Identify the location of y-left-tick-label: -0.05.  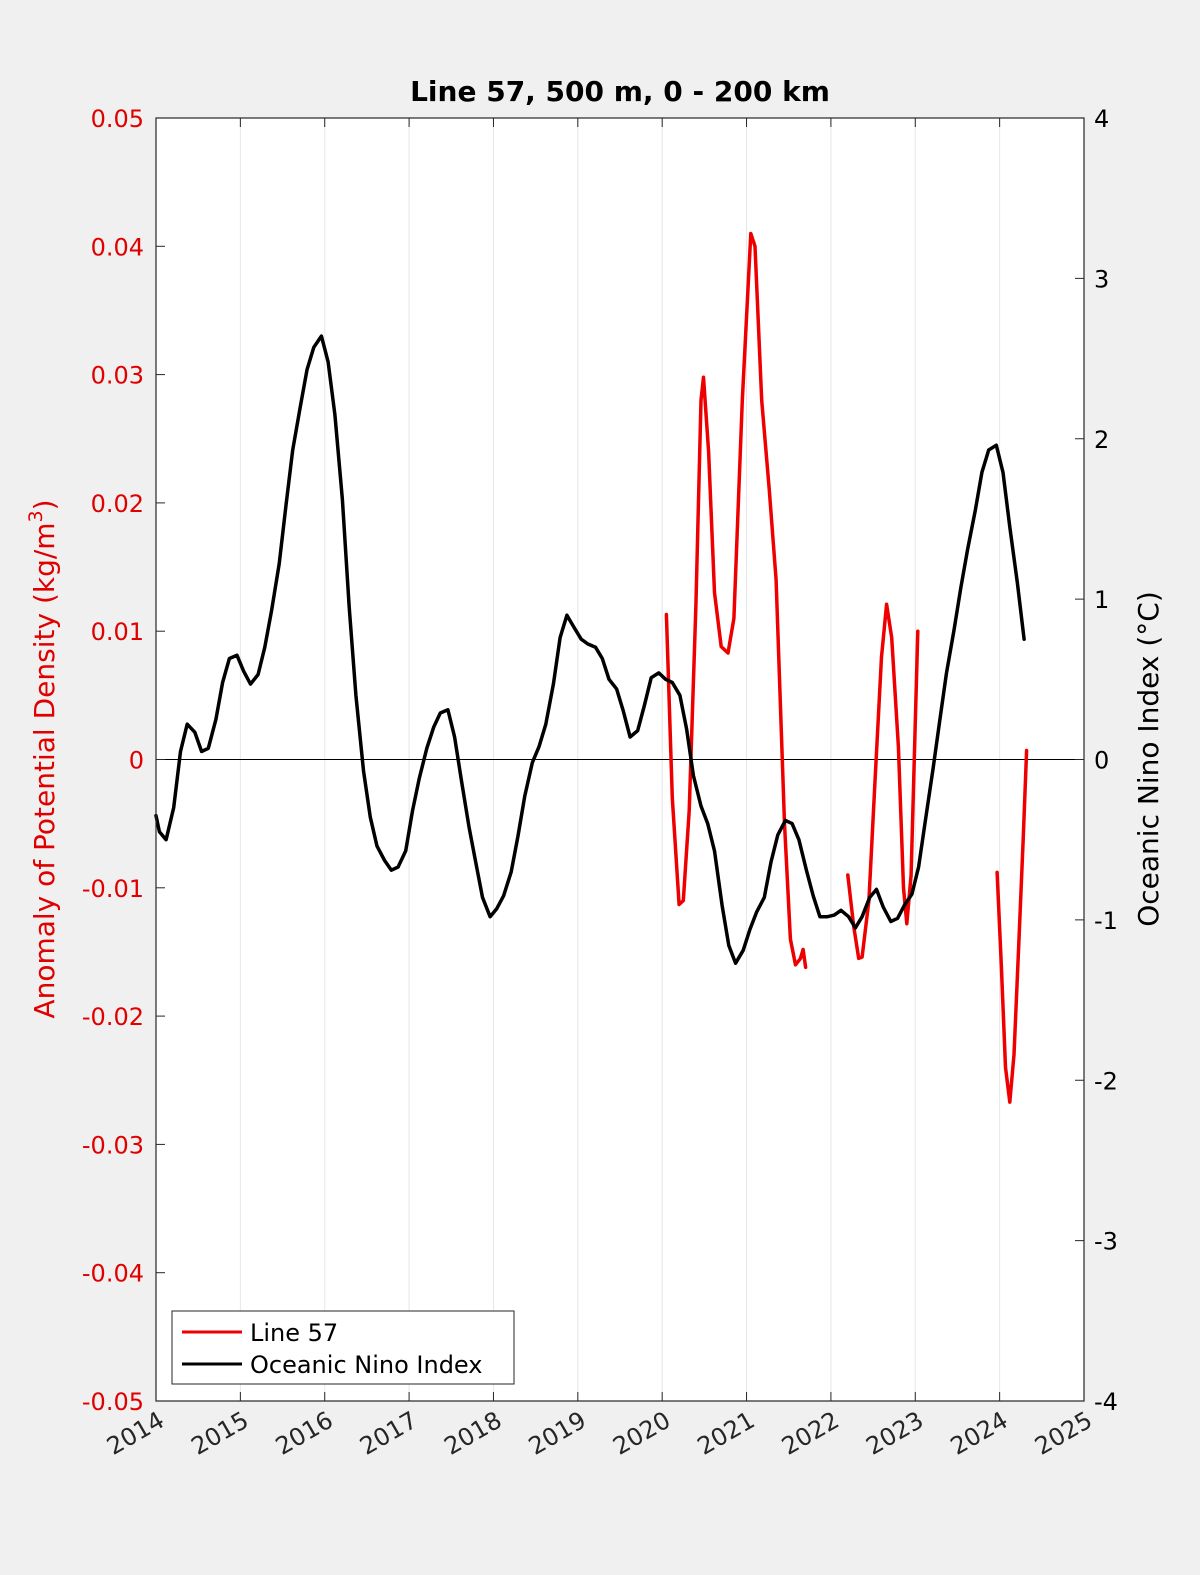
(113, 1402).